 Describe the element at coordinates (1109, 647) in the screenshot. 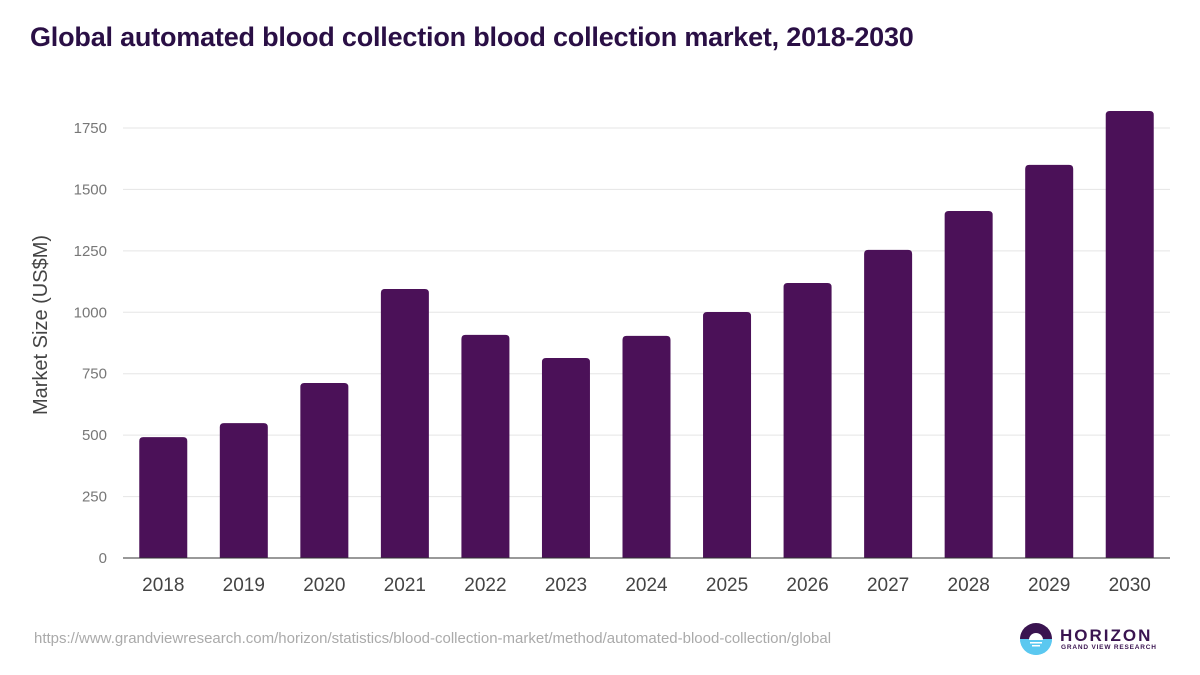

I see `logo-subtitle: GRAND VIEW RESEARCH` at that location.